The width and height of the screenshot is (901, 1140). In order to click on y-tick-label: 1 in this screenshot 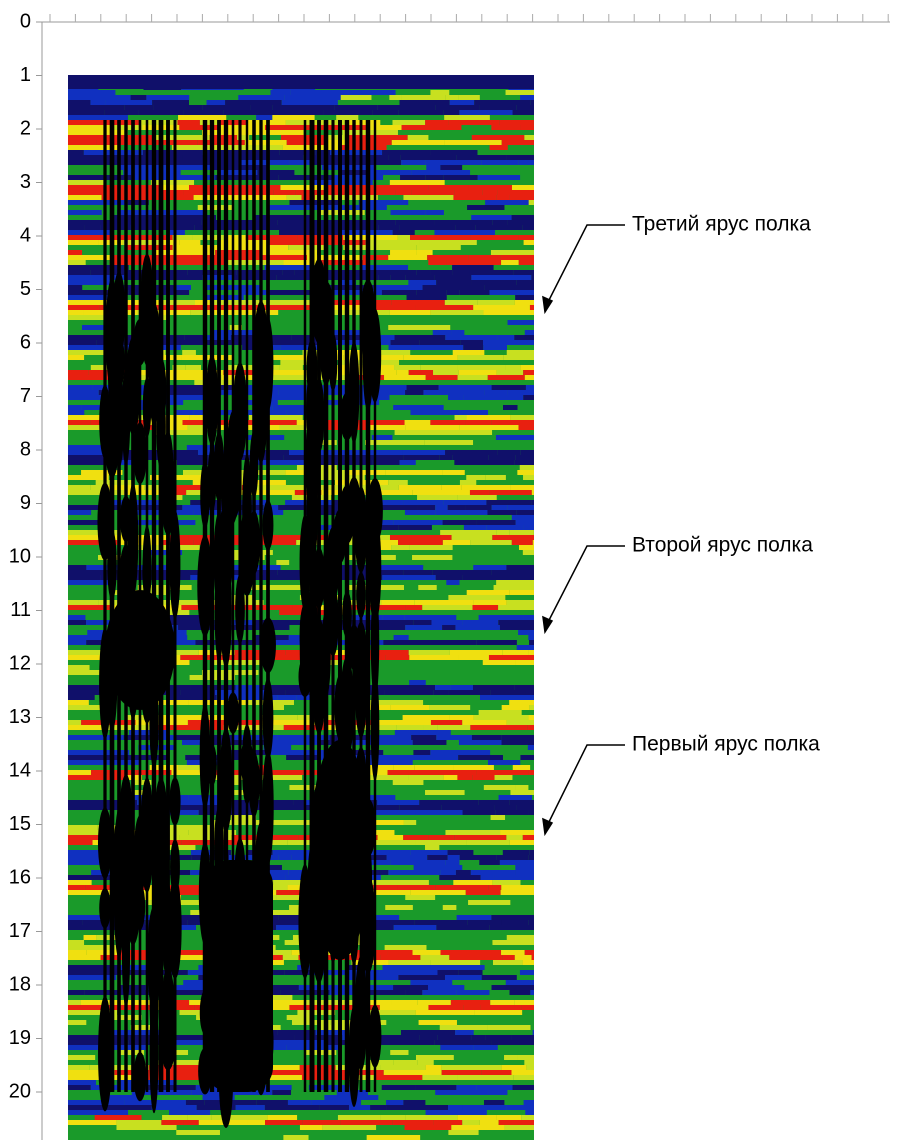, I will do `click(25, 75)`.